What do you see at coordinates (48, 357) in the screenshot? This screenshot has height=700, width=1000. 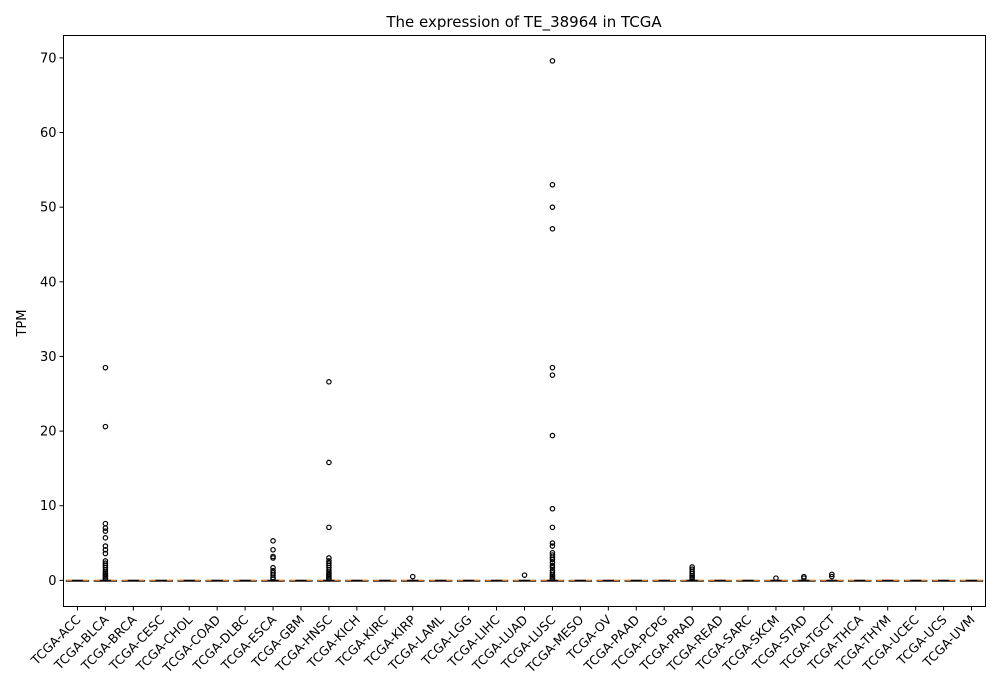 I see `y-tick-label: 30` at bounding box center [48, 357].